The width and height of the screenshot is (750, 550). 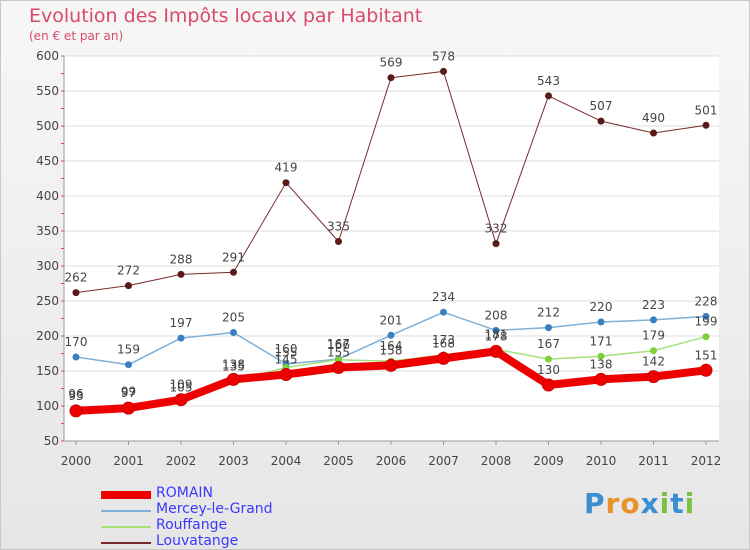 I want to click on chart-subtitle: (en € et par an), so click(x=76, y=36).